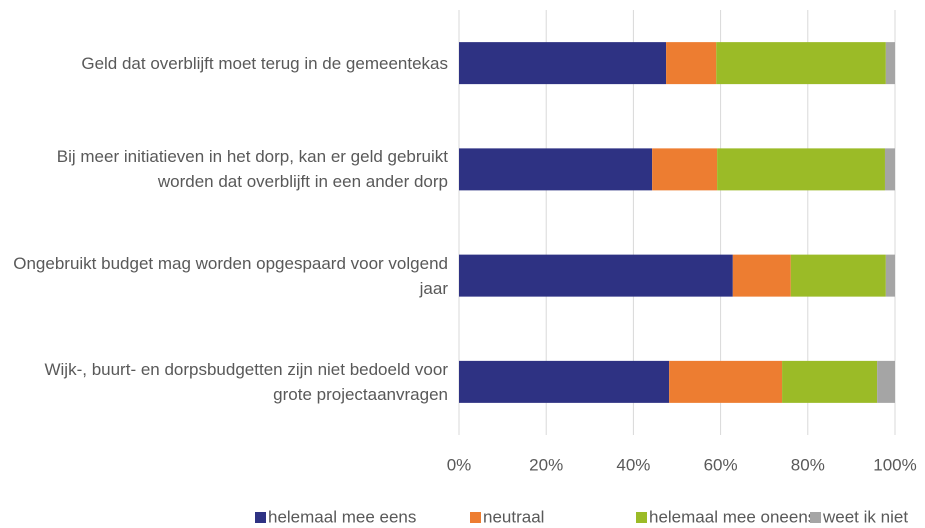 The width and height of the screenshot is (925, 528). I want to click on x-tick-label: 0%, so click(459, 464).